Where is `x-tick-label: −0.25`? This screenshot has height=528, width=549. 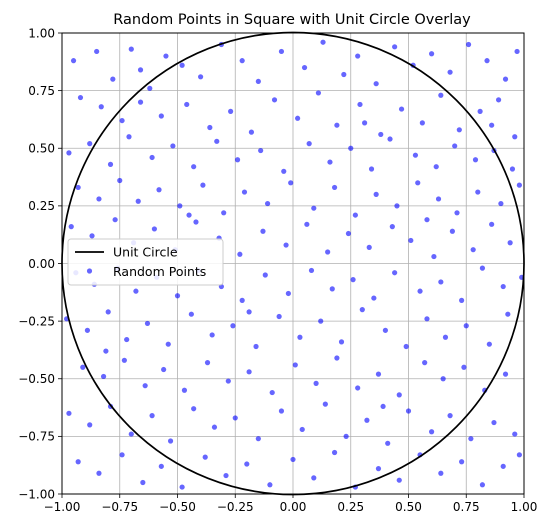
x-tick-label: −0.25 is located at coordinates (235, 507).